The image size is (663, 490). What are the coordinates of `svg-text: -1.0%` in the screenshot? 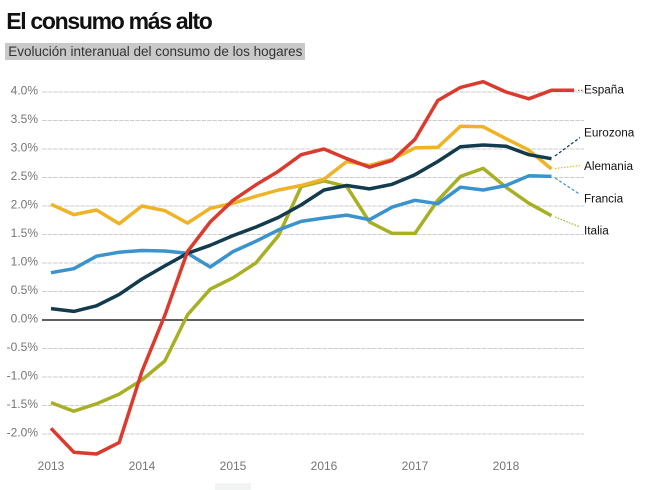 It's located at (23, 376).